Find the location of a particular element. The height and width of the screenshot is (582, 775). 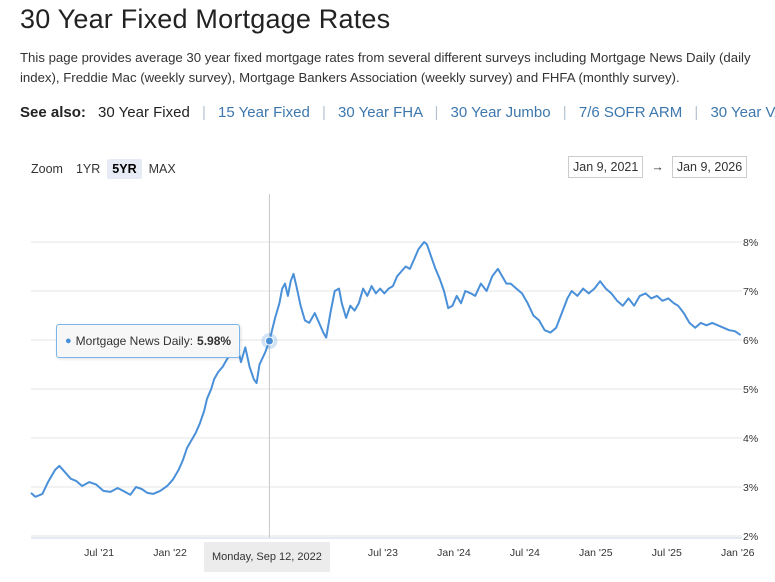

zoom-controls: Zoom 1YR 5YR MAX is located at coordinates (107, 169).